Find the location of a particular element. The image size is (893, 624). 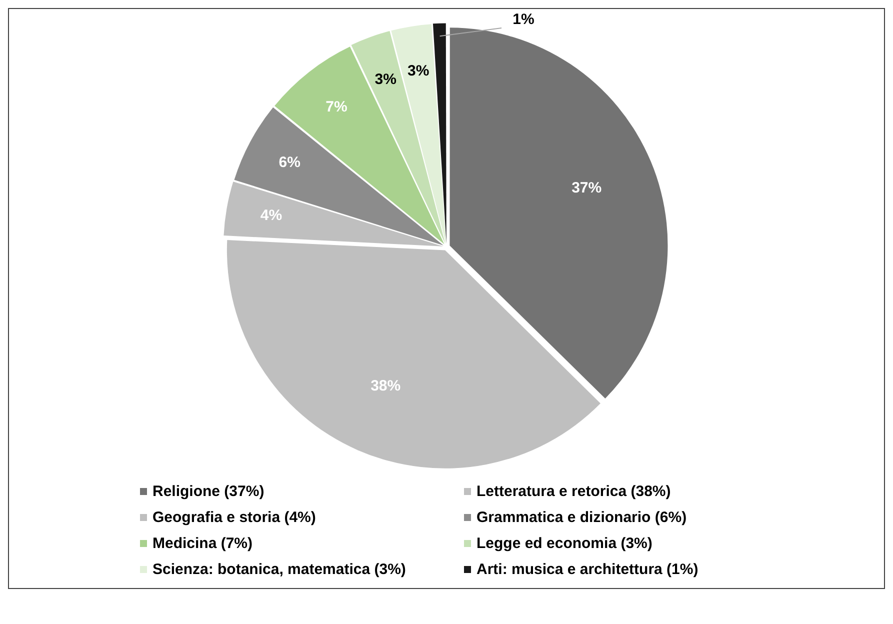

legend-label: Grammatica e dizionario (6%) is located at coordinates (581, 517).